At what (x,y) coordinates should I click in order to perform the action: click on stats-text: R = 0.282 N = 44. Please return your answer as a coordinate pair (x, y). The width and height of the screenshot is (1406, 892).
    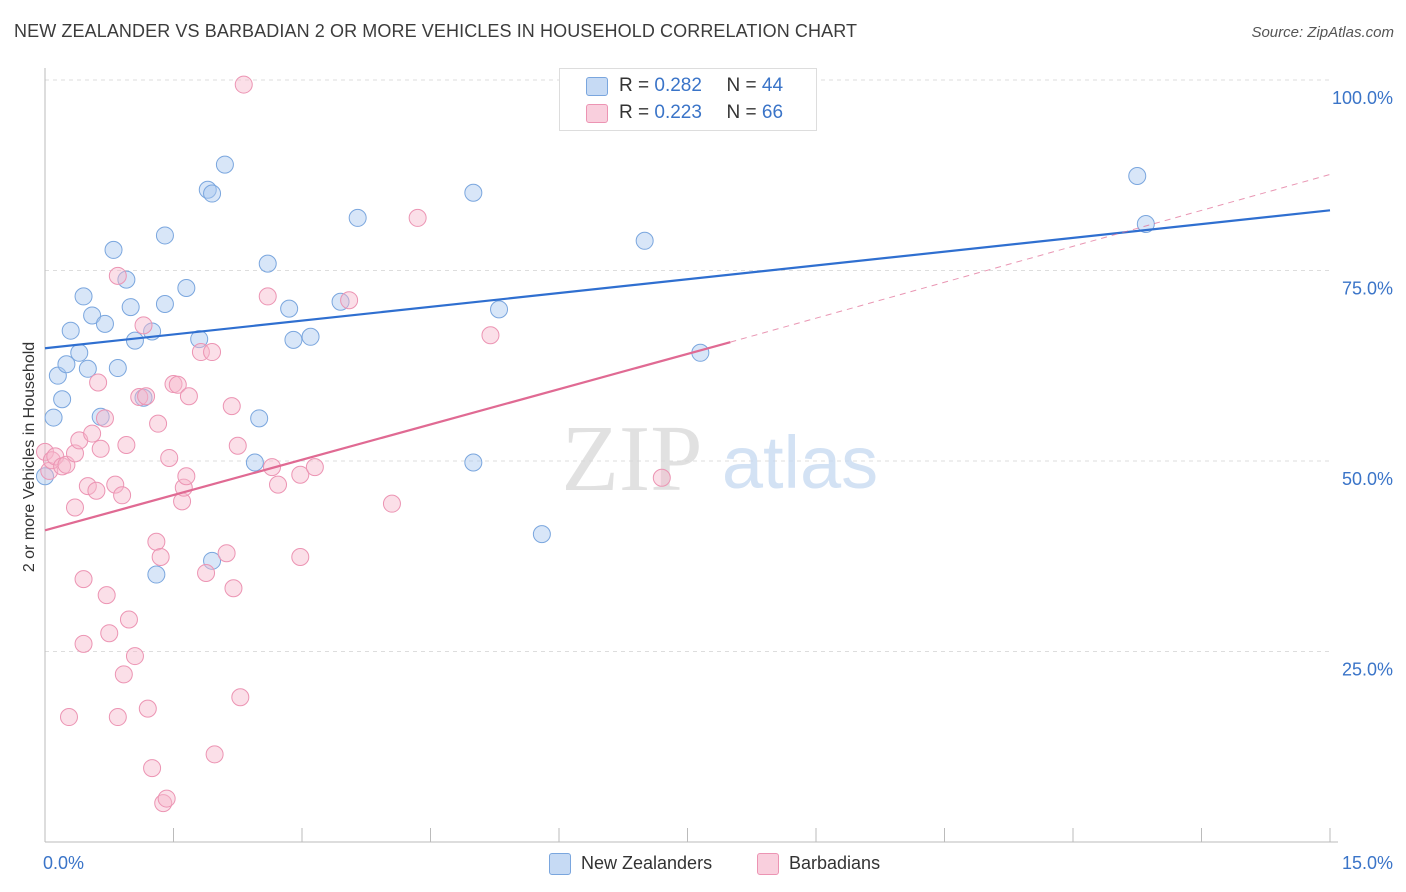
    Looking at the image, I should click on (701, 86).